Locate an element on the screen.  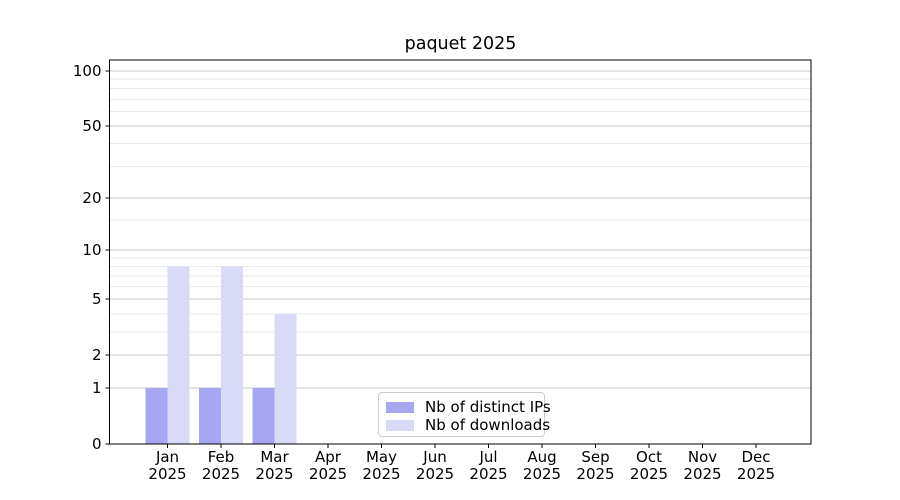
legend-swatch-downloads is located at coordinates (400, 425).